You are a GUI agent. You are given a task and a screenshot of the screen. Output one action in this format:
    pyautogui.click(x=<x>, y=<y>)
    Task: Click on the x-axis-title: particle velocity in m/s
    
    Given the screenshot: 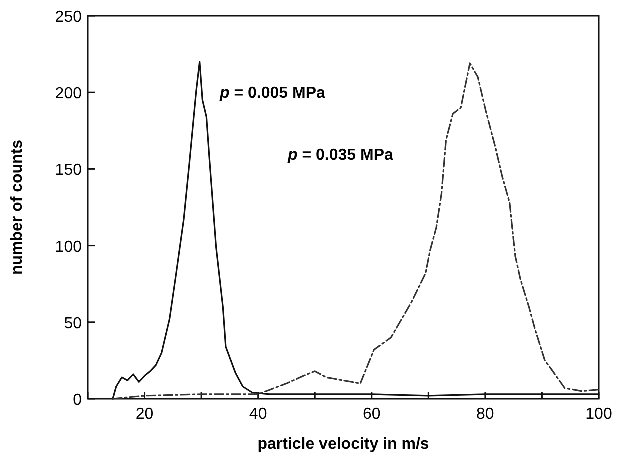 What is the action you would take?
    pyautogui.click(x=344, y=444)
    